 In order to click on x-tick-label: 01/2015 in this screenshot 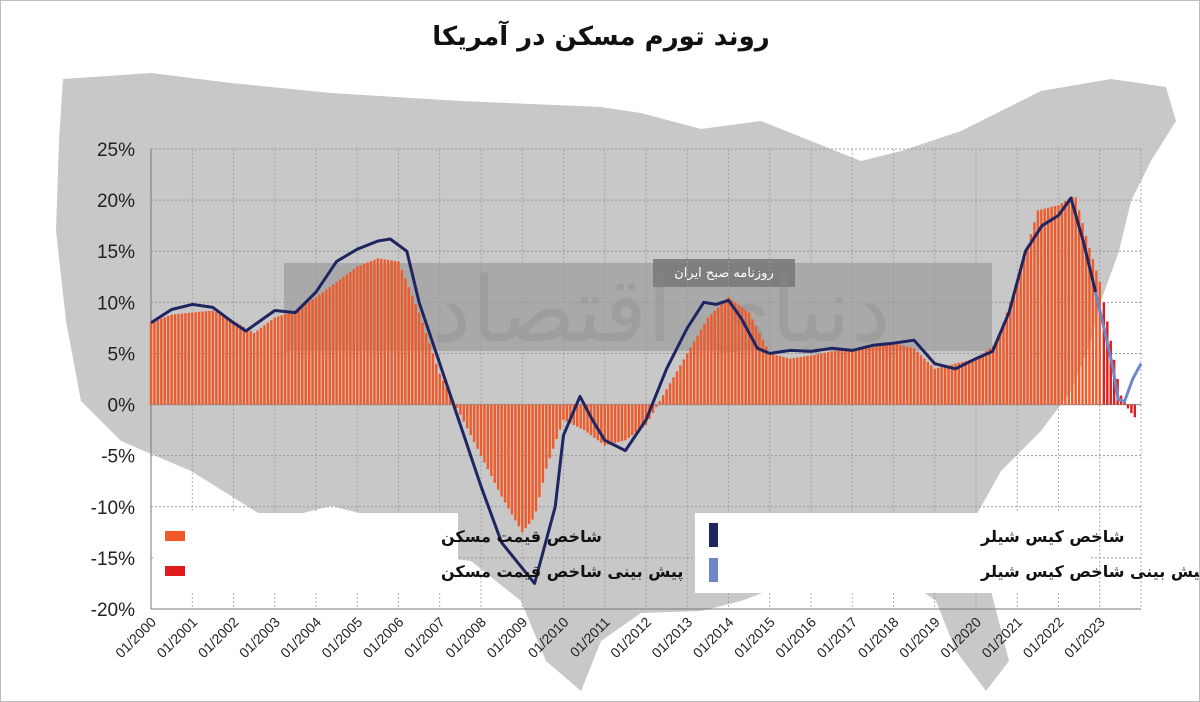, I will do `click(754, 637)`.